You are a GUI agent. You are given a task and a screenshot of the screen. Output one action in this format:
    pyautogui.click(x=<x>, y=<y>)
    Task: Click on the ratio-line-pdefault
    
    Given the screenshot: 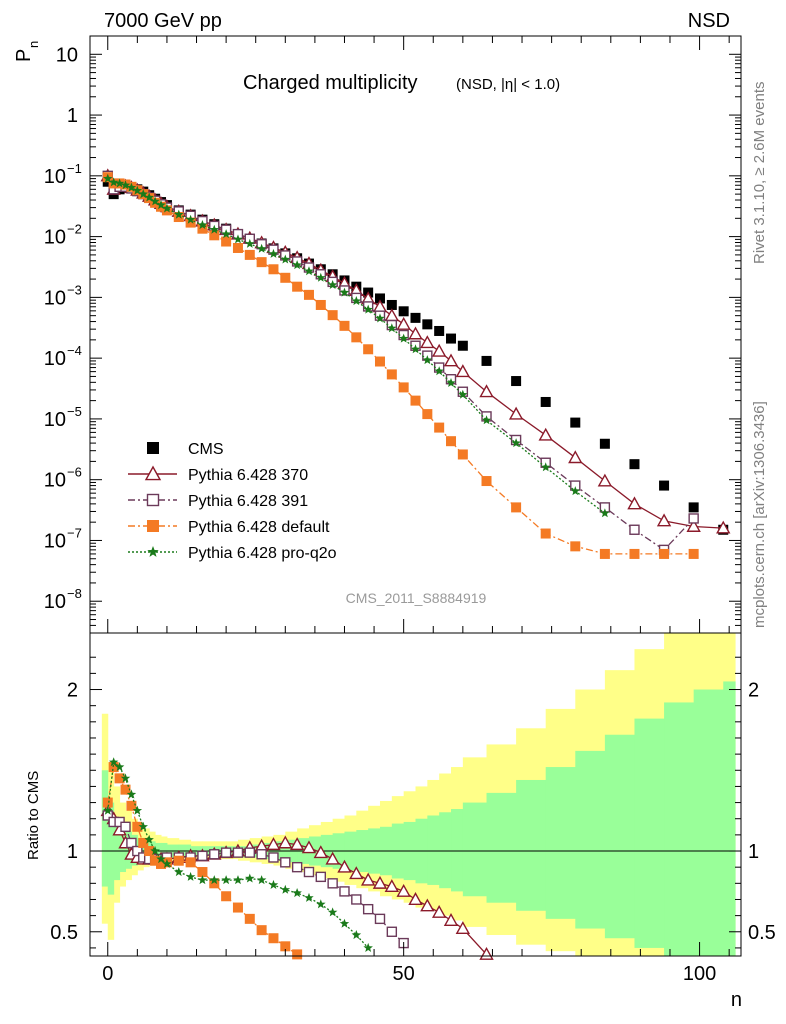 What is the action you would take?
    pyautogui.click(x=202, y=859)
    